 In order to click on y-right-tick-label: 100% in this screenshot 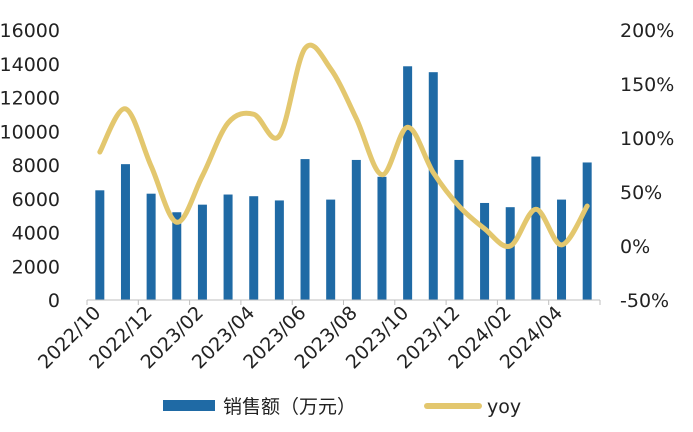, I will do `click(647, 139)`.